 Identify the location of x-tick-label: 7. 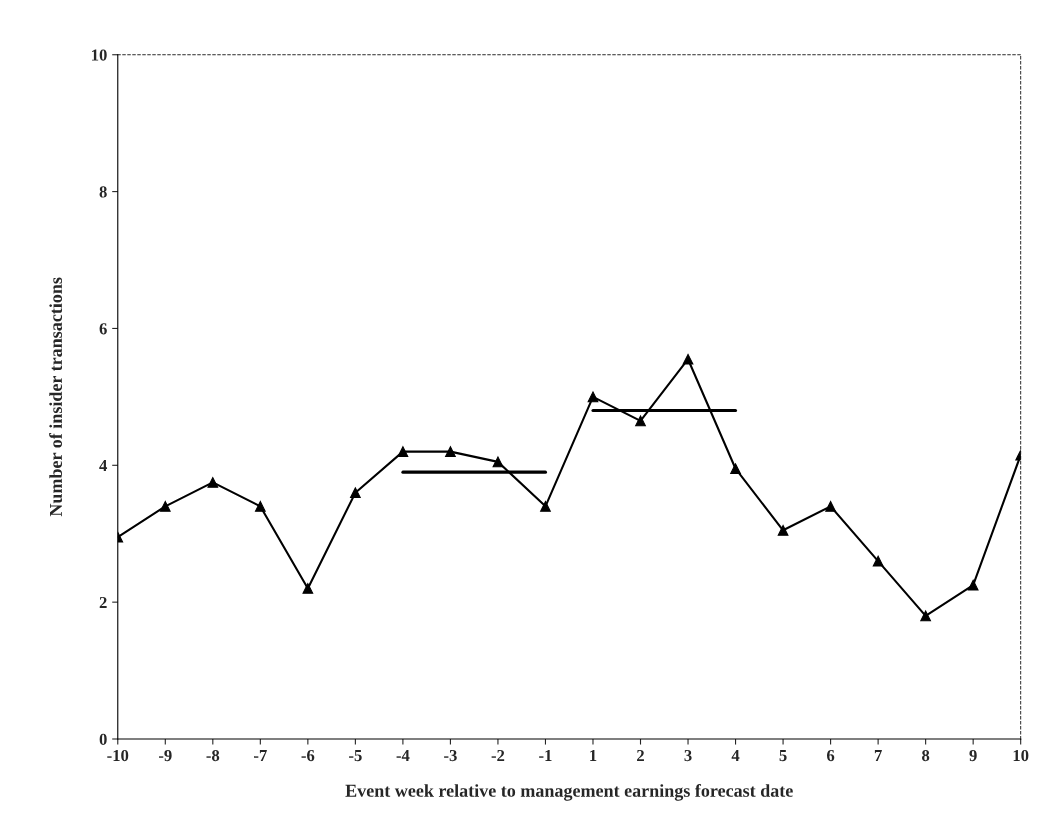
(878, 755).